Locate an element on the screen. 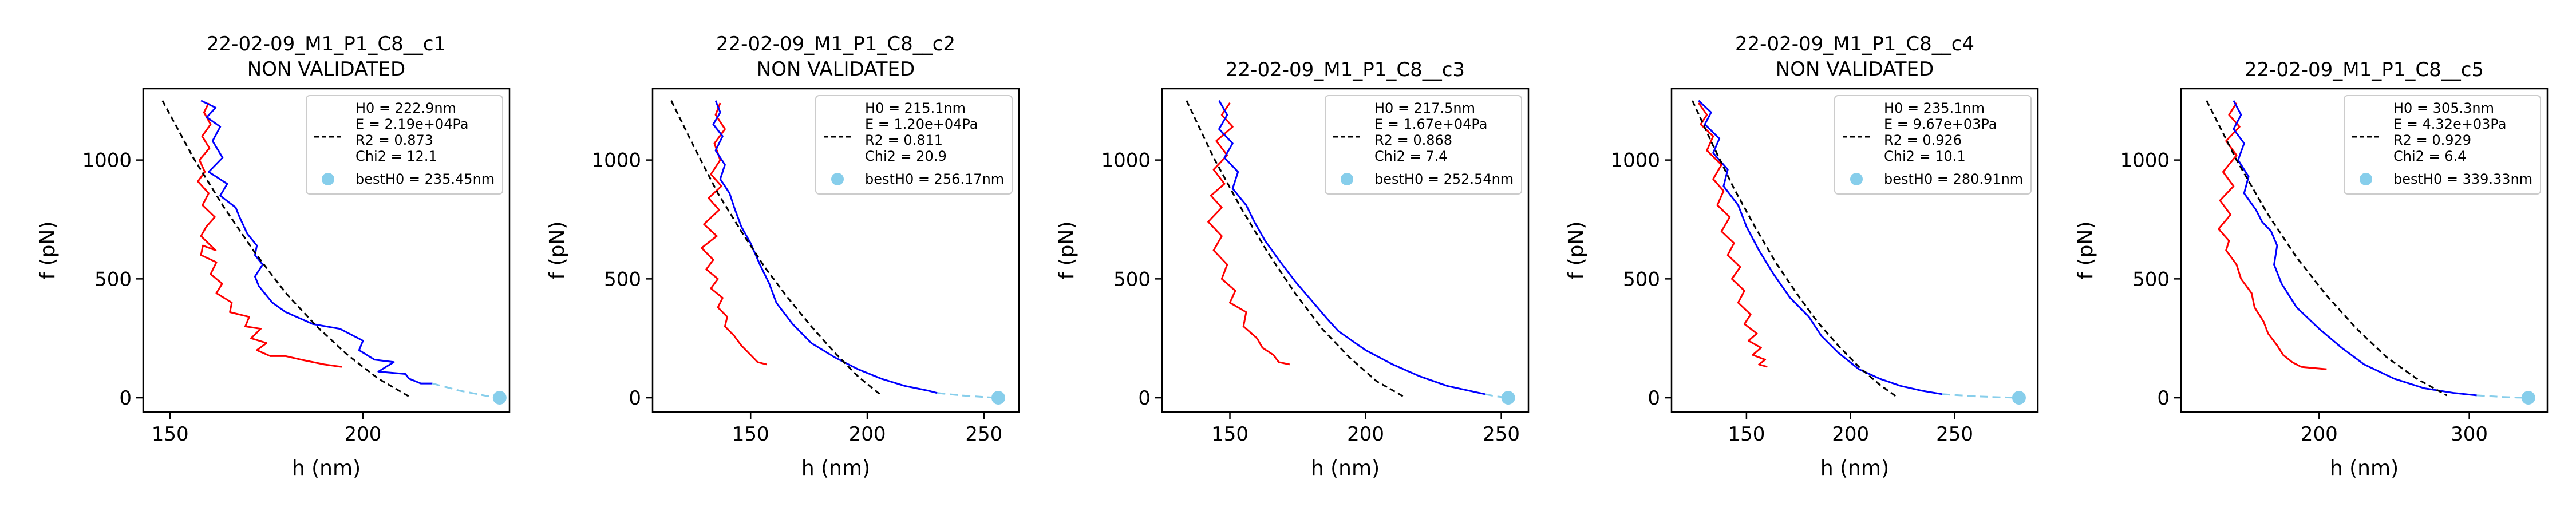 The image size is (2576, 515). legend-fit-text: E = 1.20e+04Pa is located at coordinates (921, 124).